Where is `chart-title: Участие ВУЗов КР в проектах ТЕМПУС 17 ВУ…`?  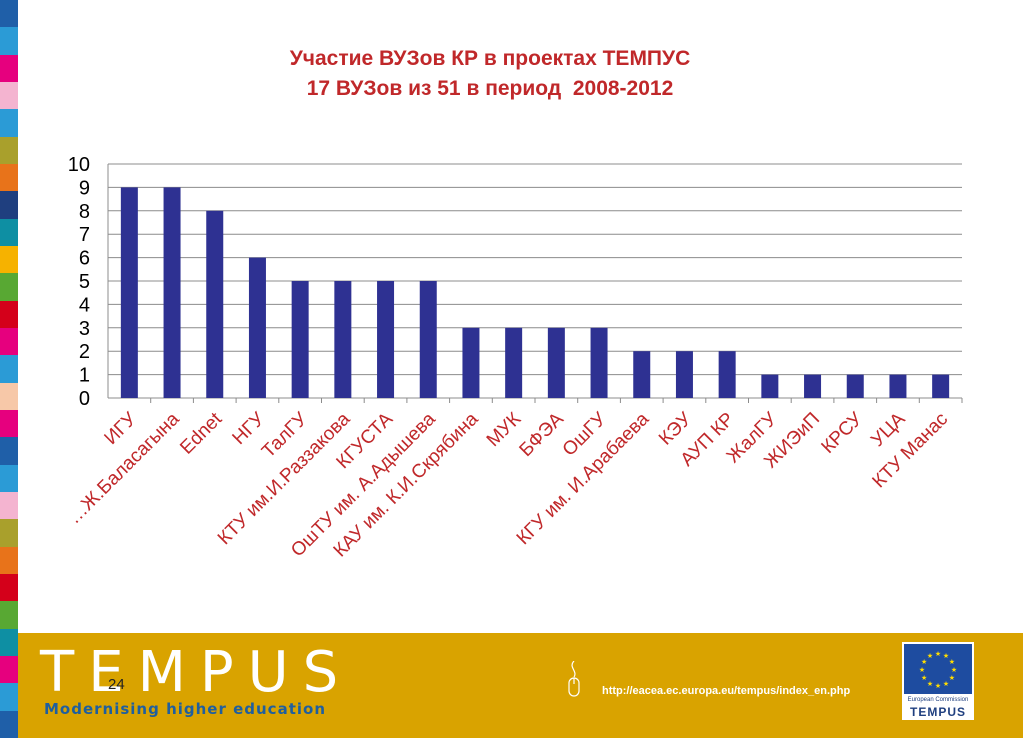
chart-title: Участие ВУЗов КР в проектах ТЕМПУС 17 ВУ… is located at coordinates (490, 74).